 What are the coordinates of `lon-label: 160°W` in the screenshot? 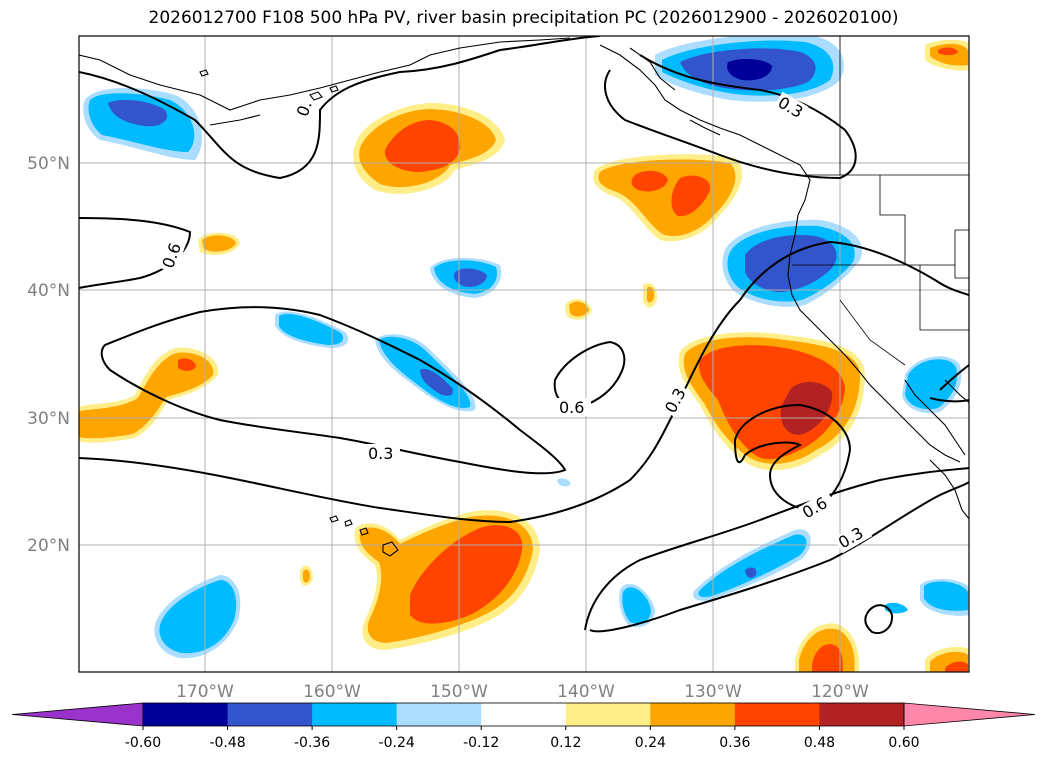 It's located at (332, 692).